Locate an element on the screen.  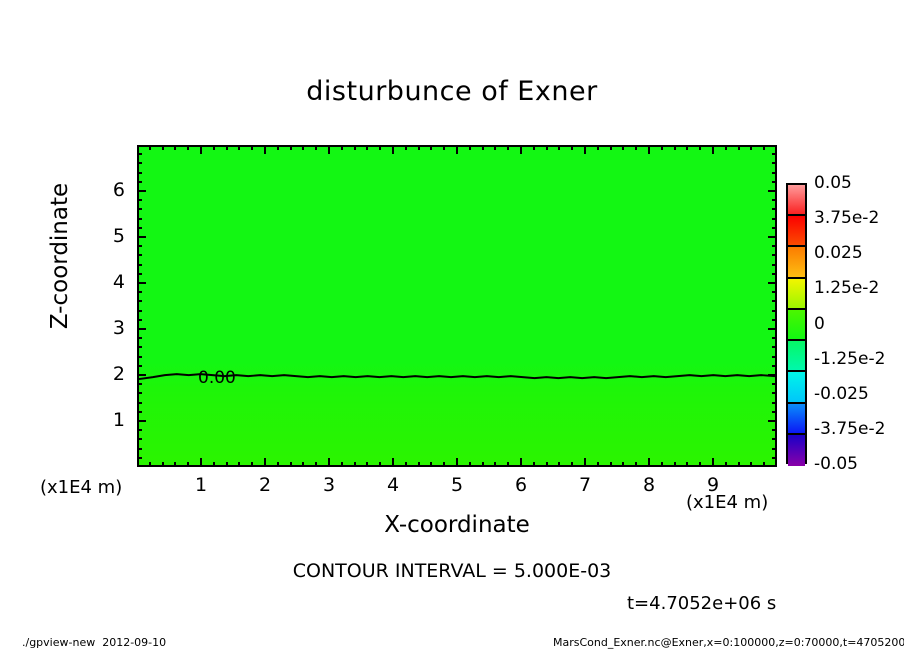
y-tick-label: 4 is located at coordinates (118, 282).